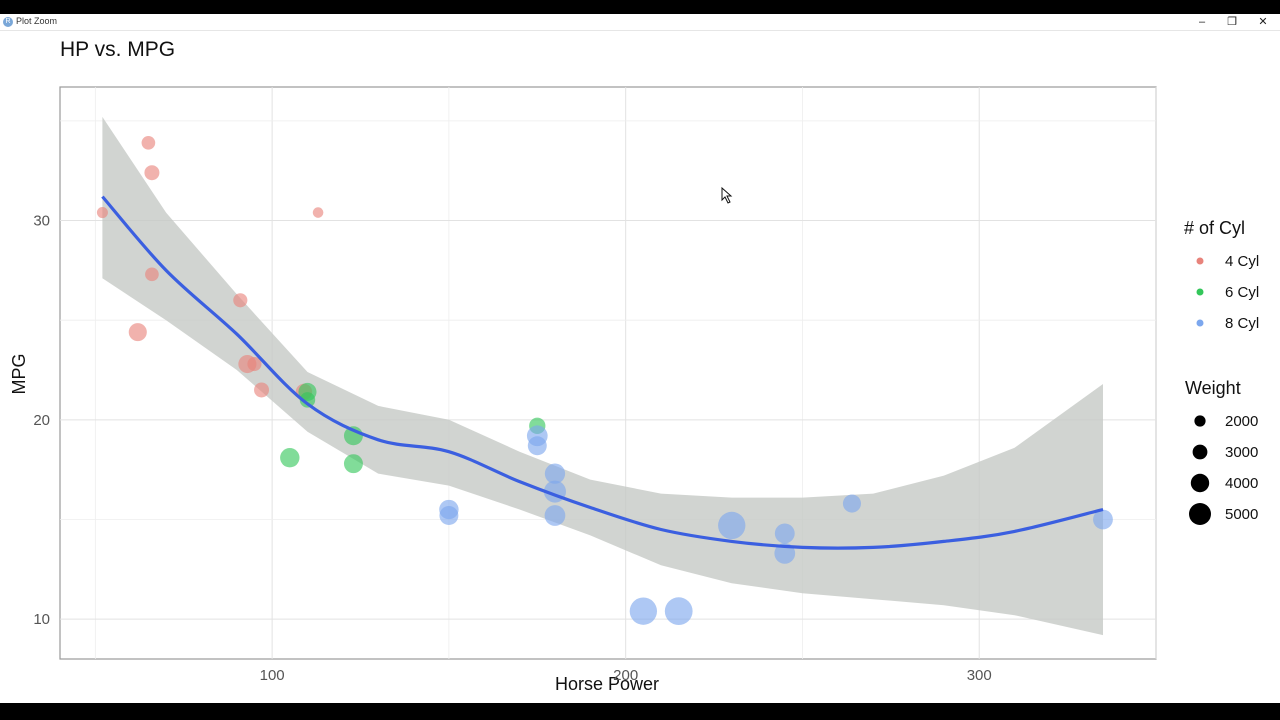 This screenshot has height=720, width=1280. Describe the element at coordinates (1232, 22) in the screenshot. I see `maximize-icon: ❐` at that location.